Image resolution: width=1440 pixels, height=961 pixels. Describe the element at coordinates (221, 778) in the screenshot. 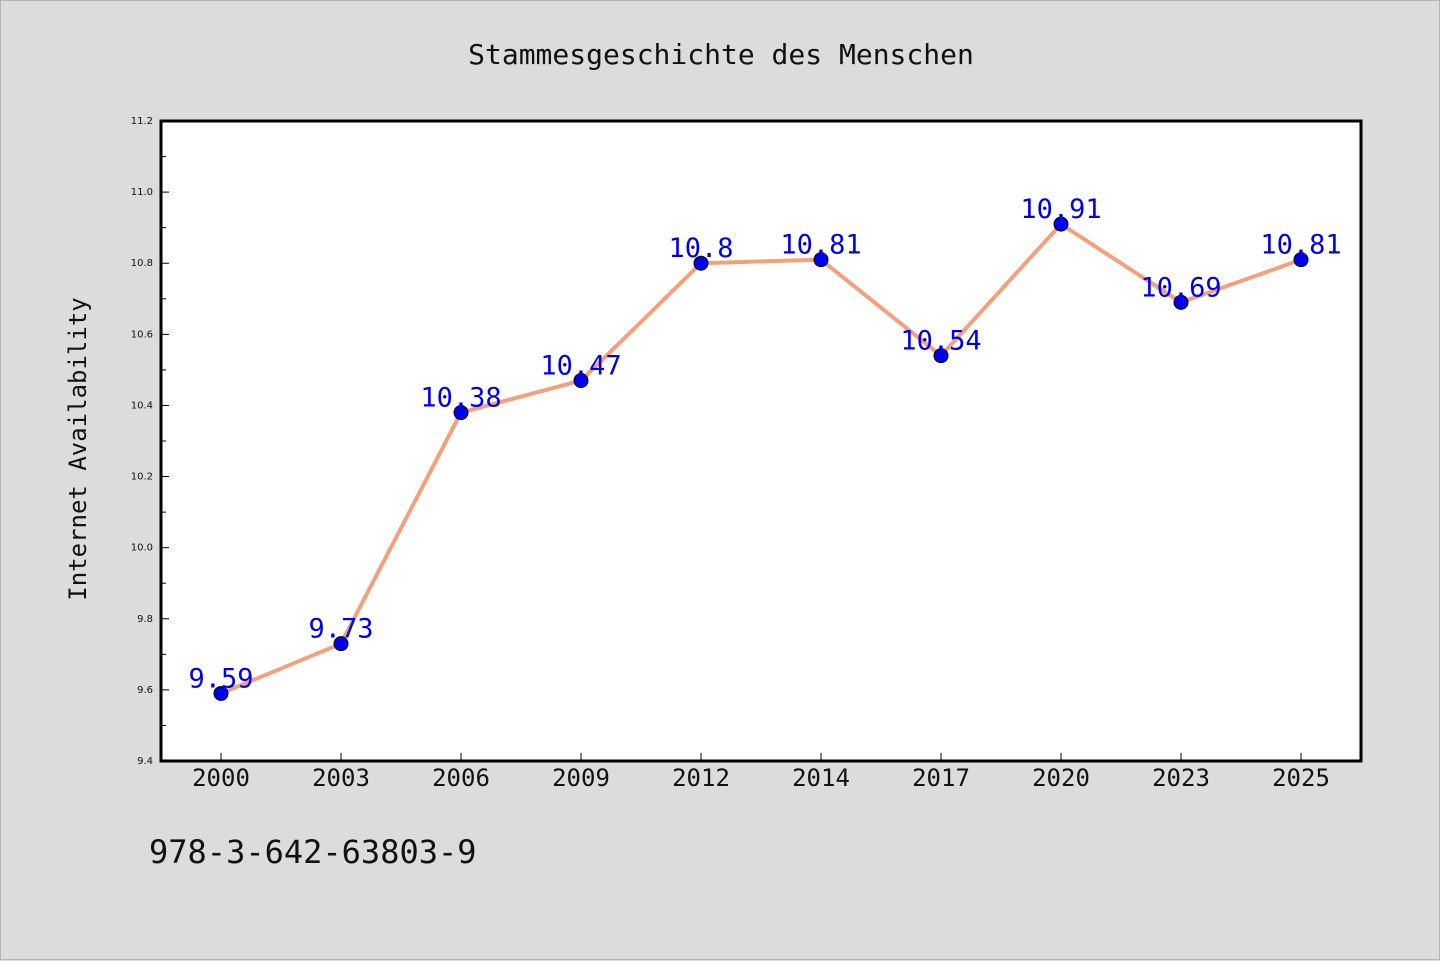

I see `x-tick-label: 2000` at that location.